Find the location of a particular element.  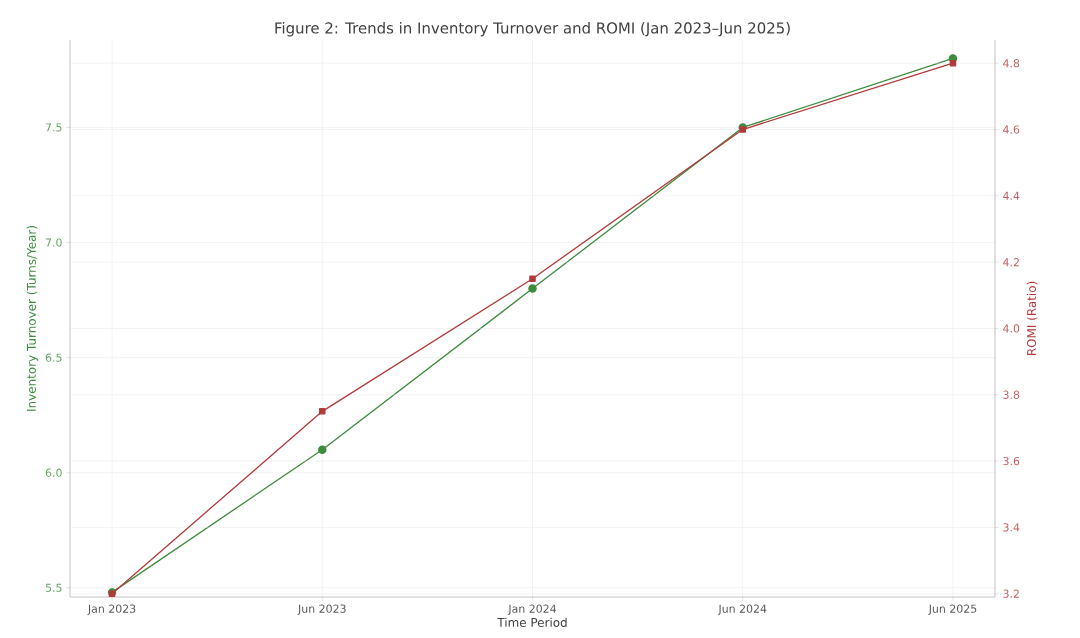

y-tick-label: 7.0 is located at coordinates (53, 242).